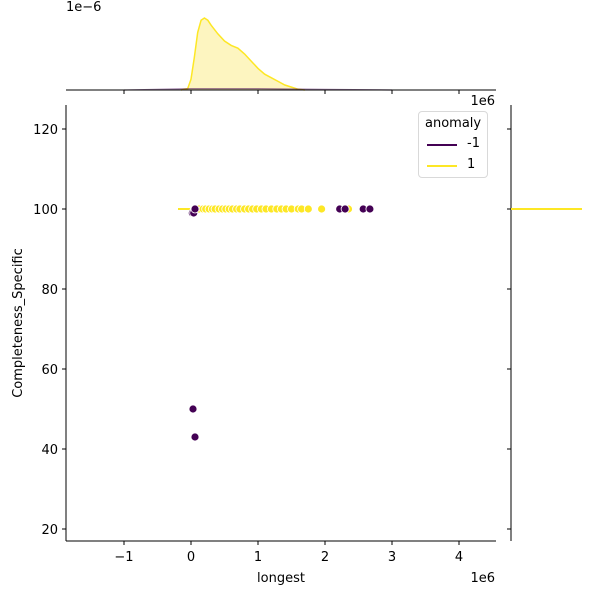 The height and width of the screenshot is (600, 600). Describe the element at coordinates (482, 578) in the screenshot. I see `x-axis-offset-label: 1e6` at that location.